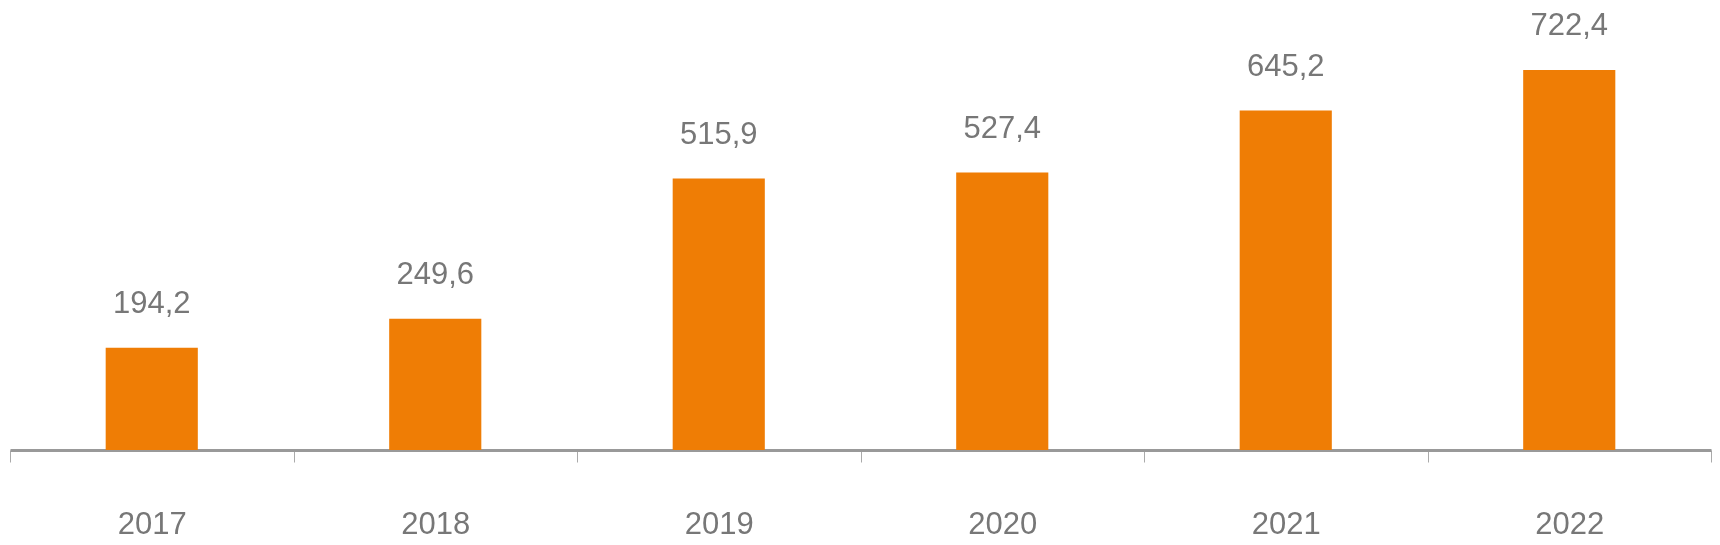 The width and height of the screenshot is (1720, 545). Describe the element at coordinates (152, 523) in the screenshot. I see `x-tick-label: 2017` at that location.